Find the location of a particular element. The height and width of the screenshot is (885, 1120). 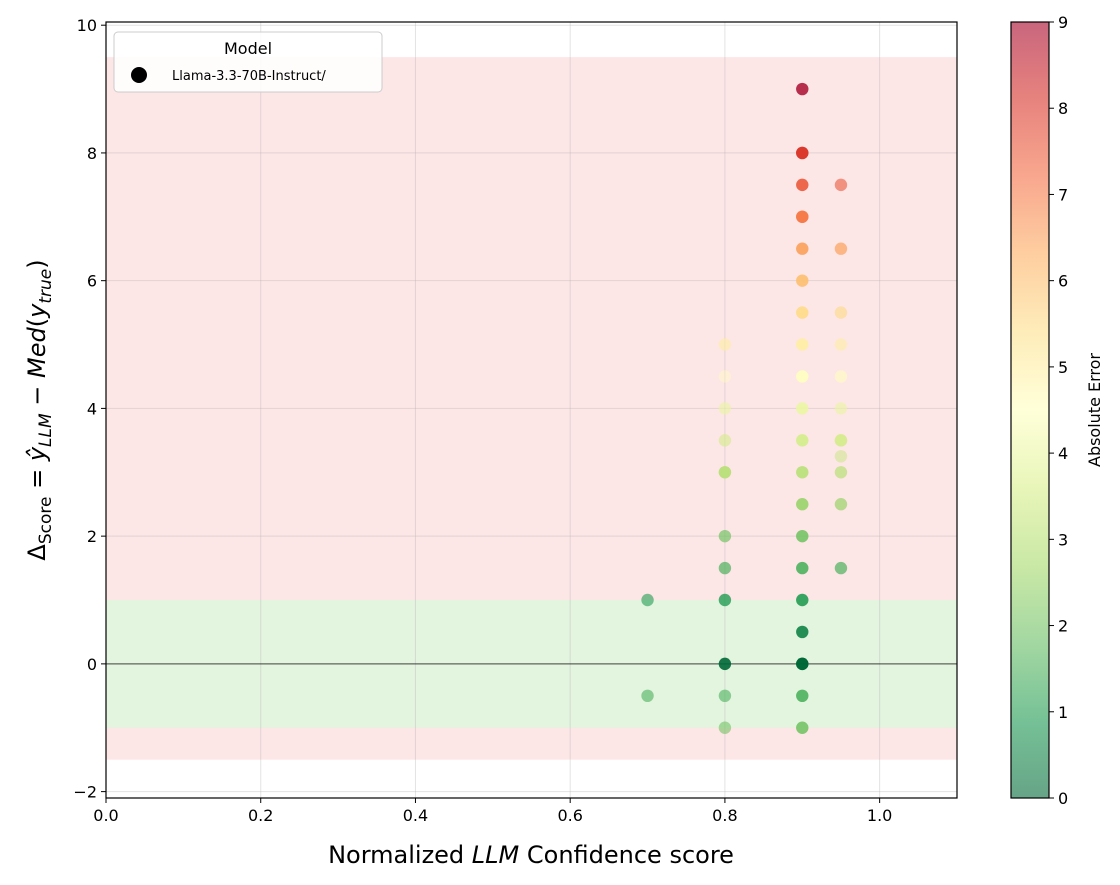

y-tick-label: 8 is located at coordinates (92, 153).